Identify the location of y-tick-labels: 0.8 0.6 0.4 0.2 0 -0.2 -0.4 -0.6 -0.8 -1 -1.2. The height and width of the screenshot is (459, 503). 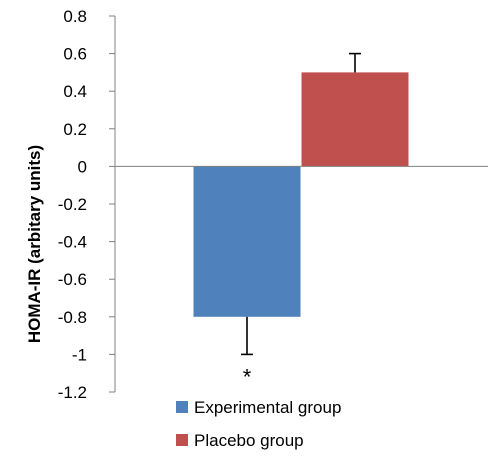
(72, 204).